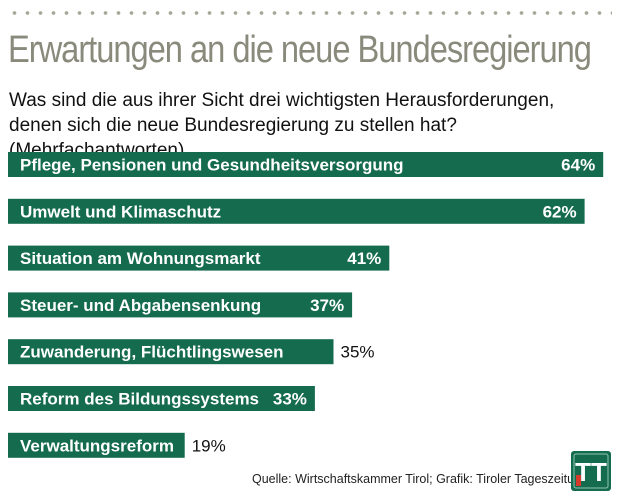  I want to click on bar-value-label: 37%, so click(327, 305).